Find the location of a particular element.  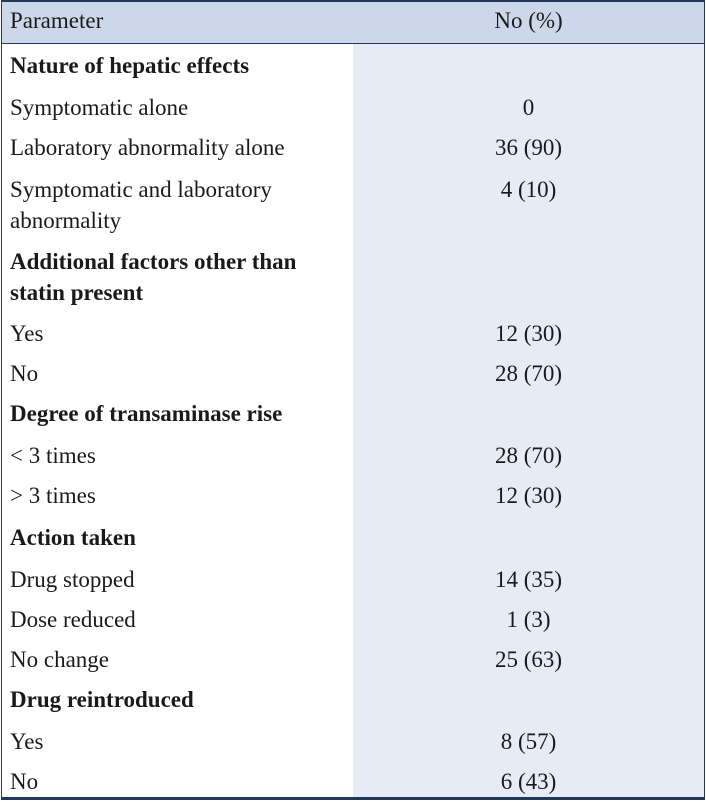

row-value: 36 (90) is located at coordinates (528, 147).